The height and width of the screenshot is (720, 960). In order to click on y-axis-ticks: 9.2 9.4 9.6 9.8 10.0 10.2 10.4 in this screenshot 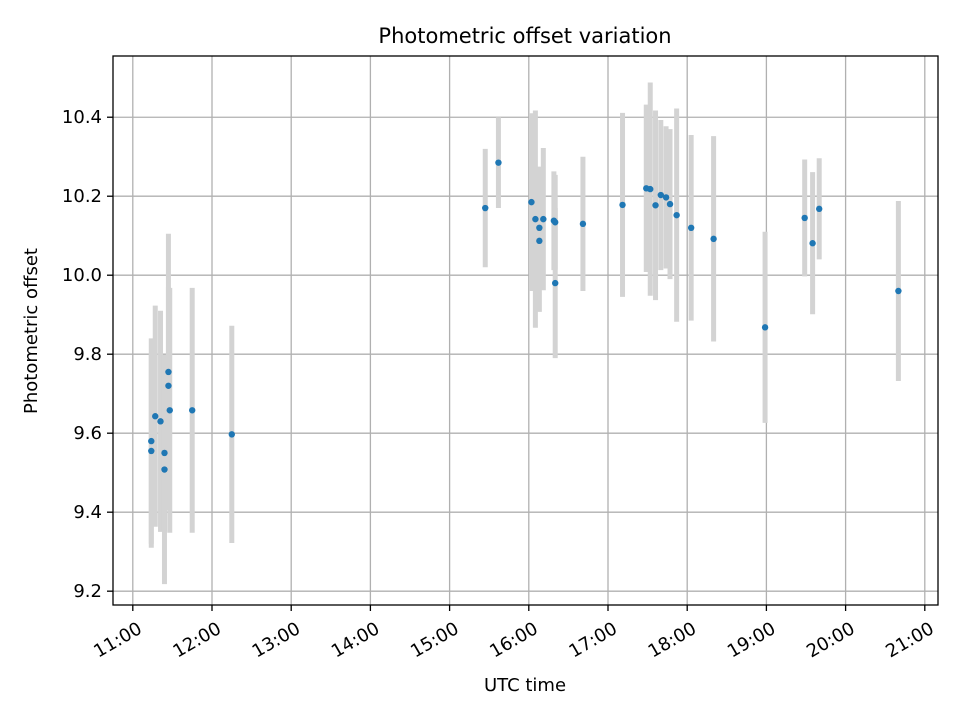, I will do `click(87, 354)`.